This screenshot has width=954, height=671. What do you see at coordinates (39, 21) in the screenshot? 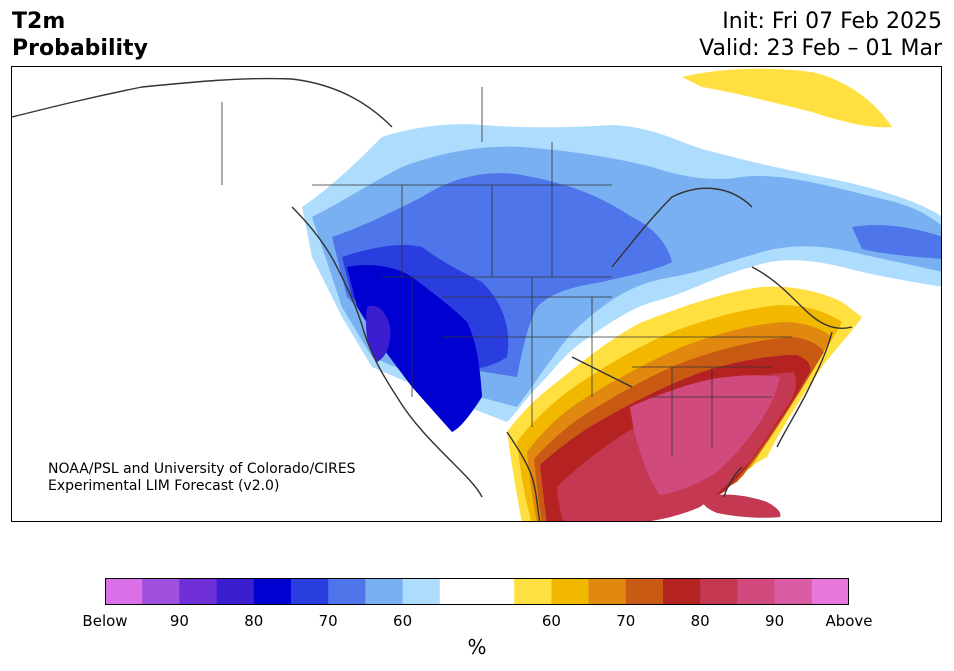
I see `variable-label: T2m` at bounding box center [39, 21].